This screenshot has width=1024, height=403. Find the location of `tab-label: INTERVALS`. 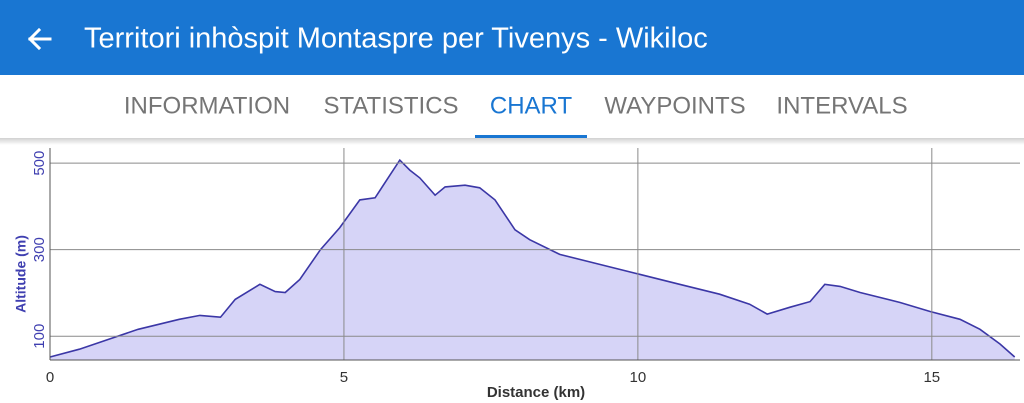

tab-label: INTERVALS is located at coordinates (841, 105).